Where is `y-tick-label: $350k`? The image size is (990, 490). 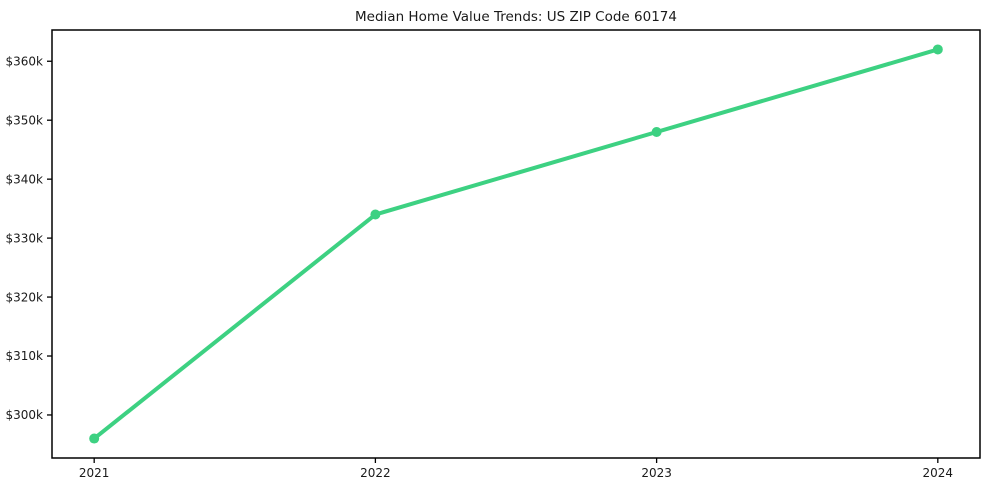 y-tick-label: $350k is located at coordinates (25, 120).